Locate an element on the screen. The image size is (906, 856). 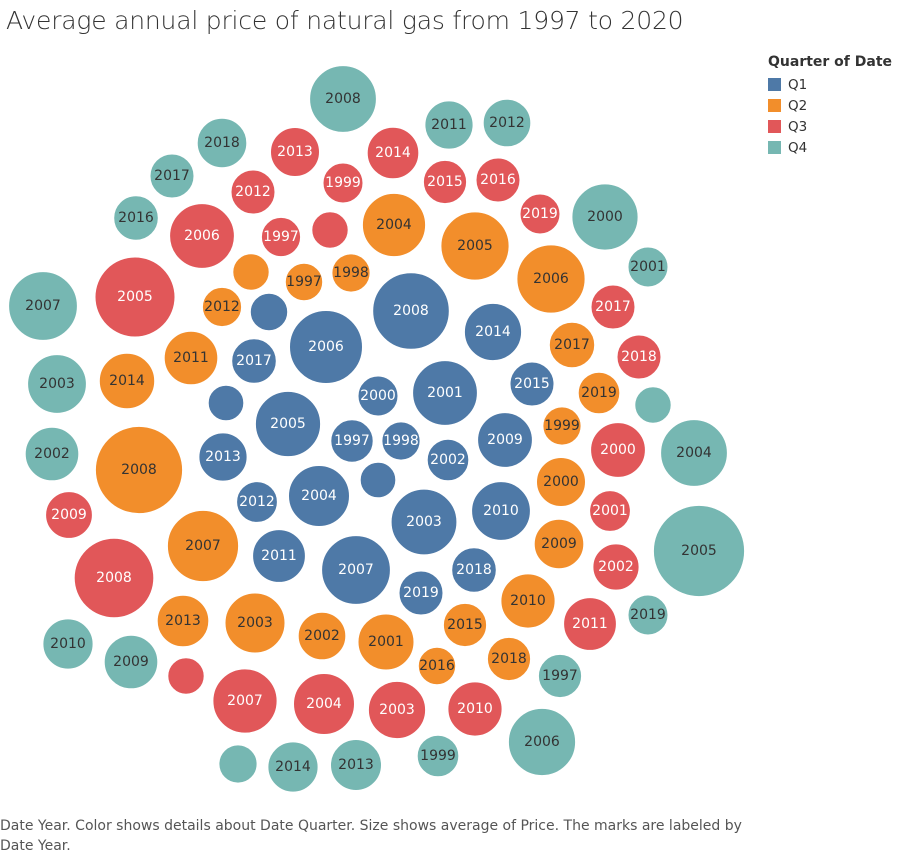
bubble-q4-1999: 1999 is located at coordinates (438, 756).